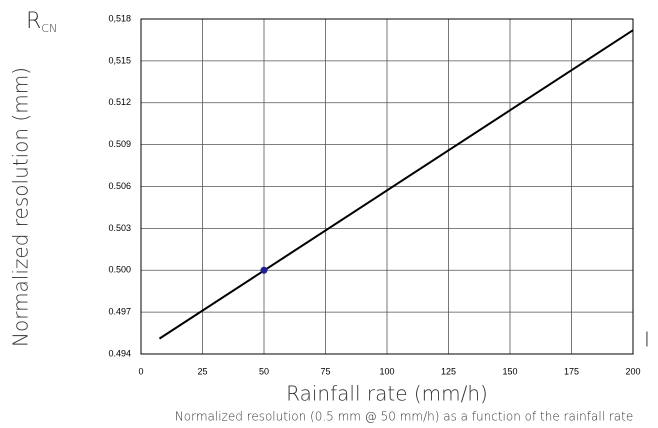 Image resolution: width=658 pixels, height=428 pixels. I want to click on y-tick-label: 0,518, so click(119, 18).